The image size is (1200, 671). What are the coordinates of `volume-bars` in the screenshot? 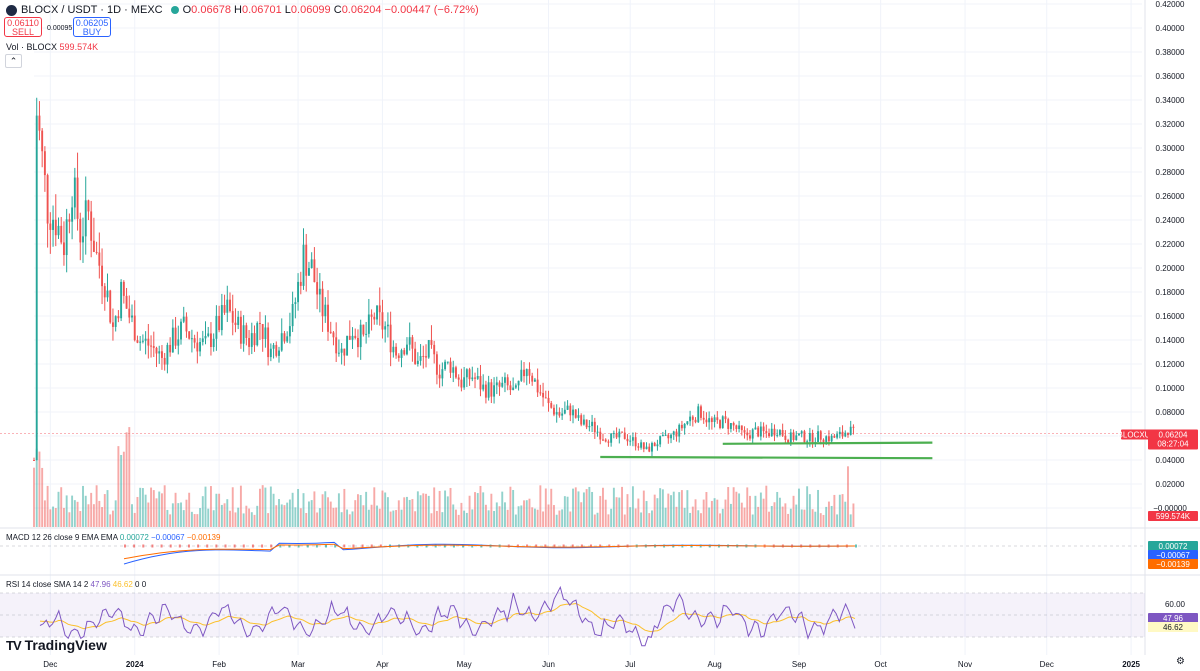 It's located at (444, 477).